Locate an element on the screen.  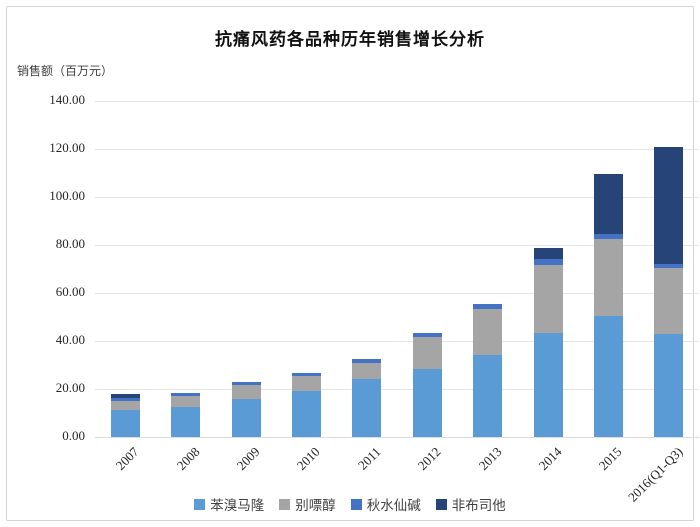
bar-segment-allopurinol-2015 is located at coordinates (608, 277).